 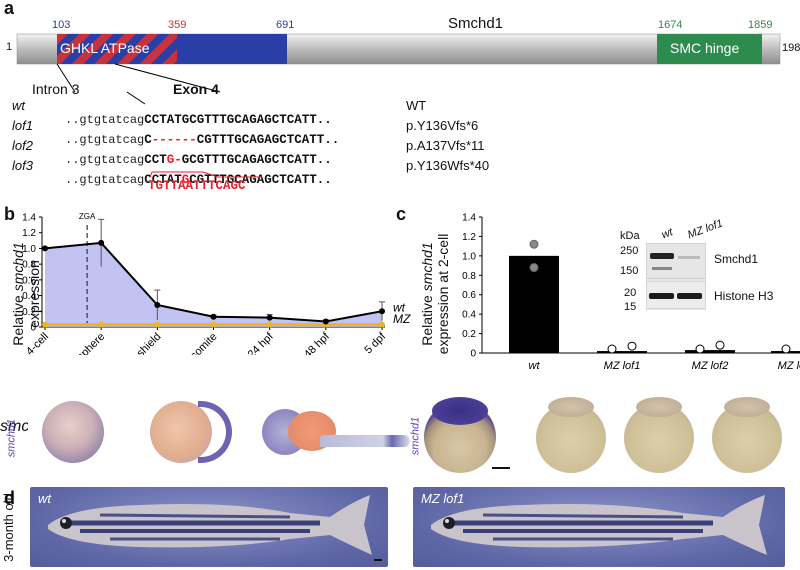 I want to click on b-xtick-label: sphere, so click(x=91, y=343).